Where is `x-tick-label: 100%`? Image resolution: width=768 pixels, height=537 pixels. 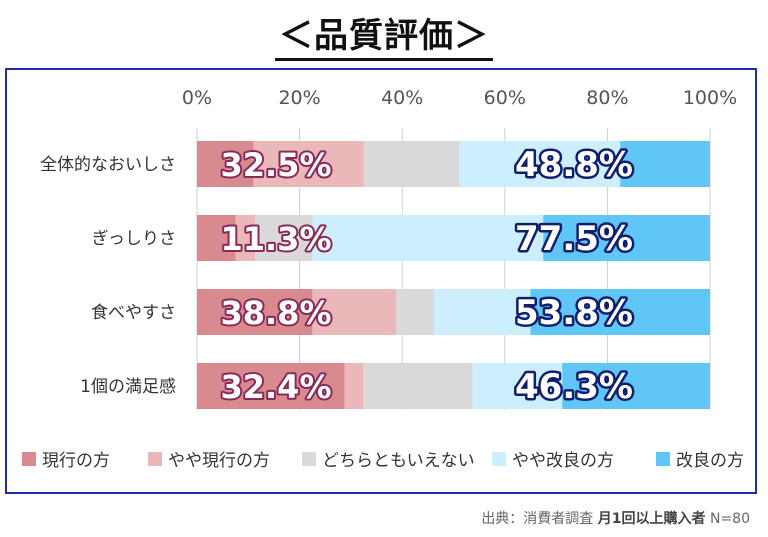
x-tick-label: 100% is located at coordinates (710, 98).